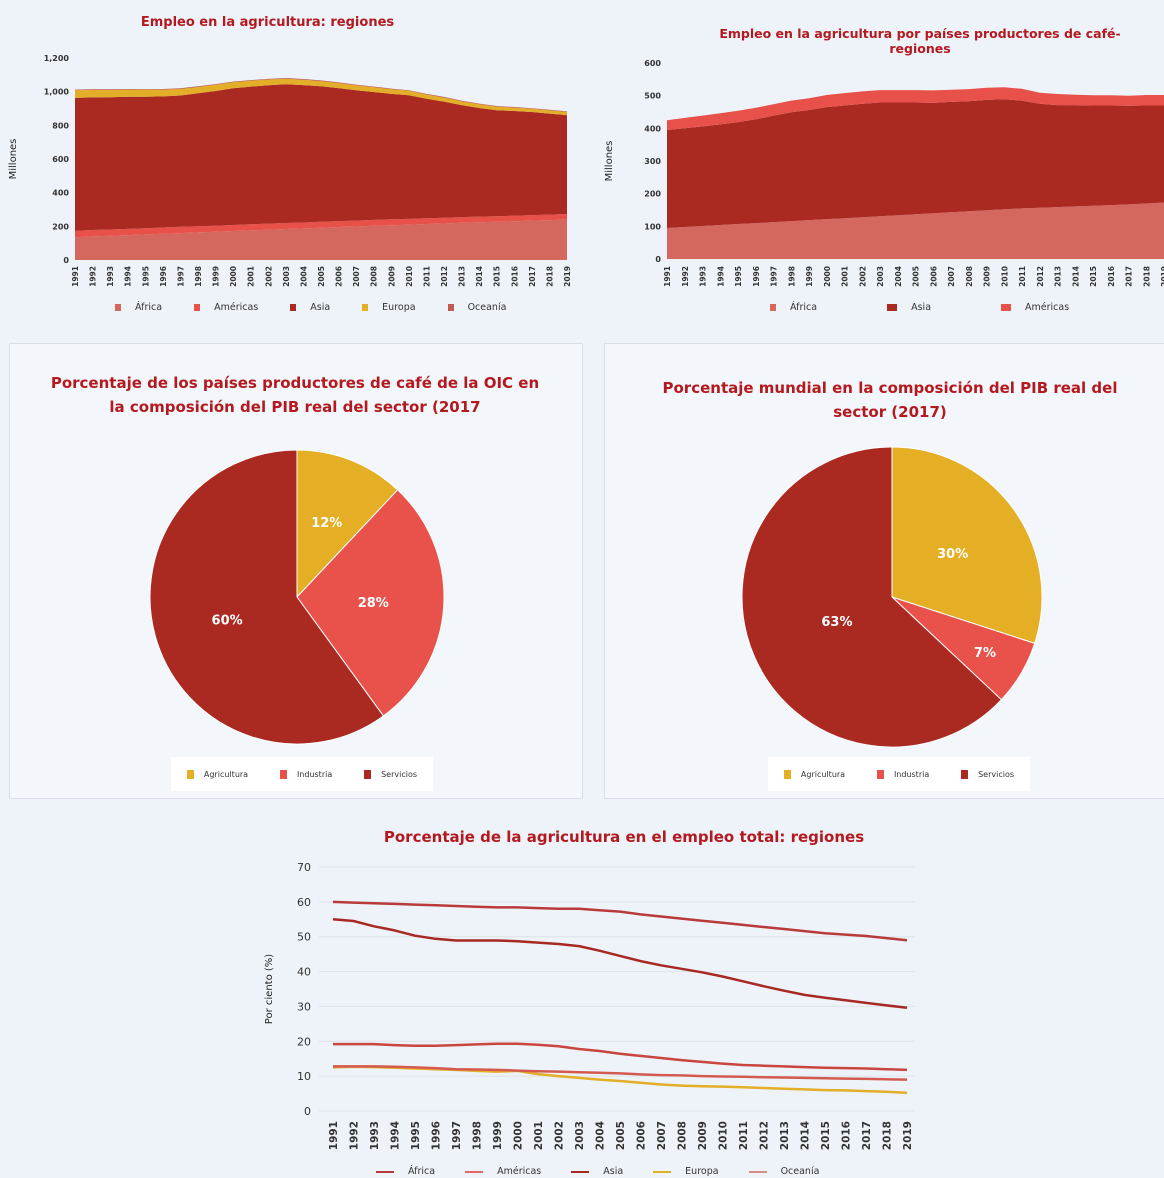 The width and height of the screenshot is (1164, 1178). I want to click on legend-item-oceania: Oceanía, so click(784, 1171).